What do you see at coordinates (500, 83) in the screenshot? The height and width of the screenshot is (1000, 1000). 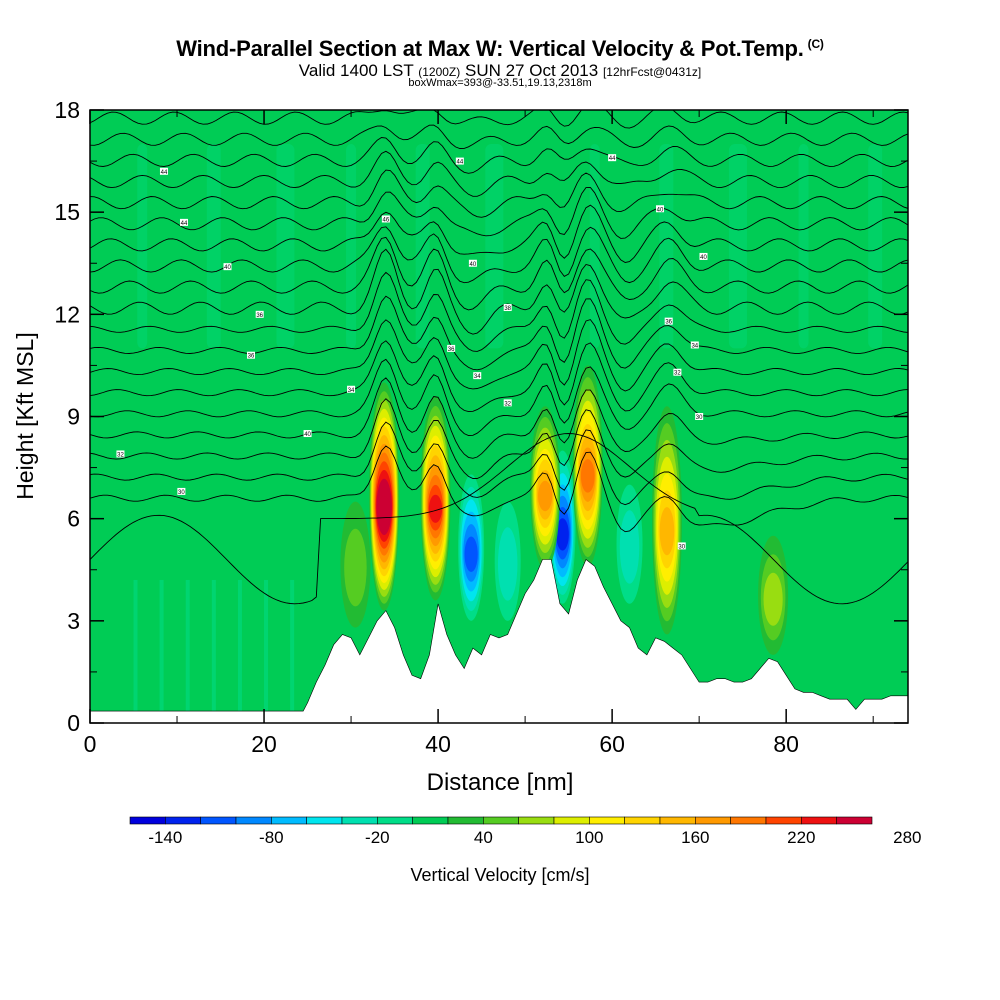 I see `boxwmax-line: boxWmax=393@-33.51,19.13,2318m` at bounding box center [500, 83].